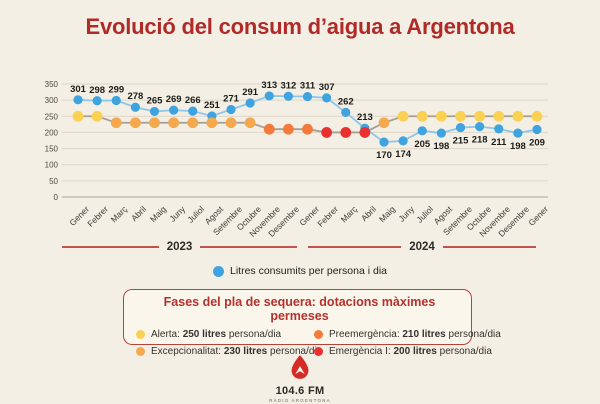 The width and height of the screenshot is (600, 404). I want to click on phase-dot-emergencia-icon, so click(318, 351).